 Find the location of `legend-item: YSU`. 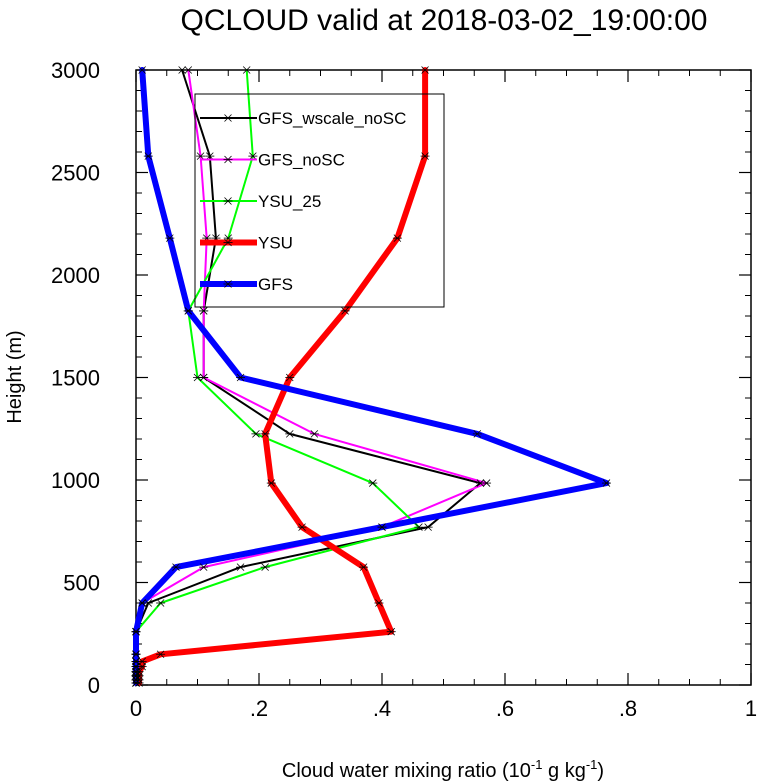

legend-item: YSU is located at coordinates (246, 243).